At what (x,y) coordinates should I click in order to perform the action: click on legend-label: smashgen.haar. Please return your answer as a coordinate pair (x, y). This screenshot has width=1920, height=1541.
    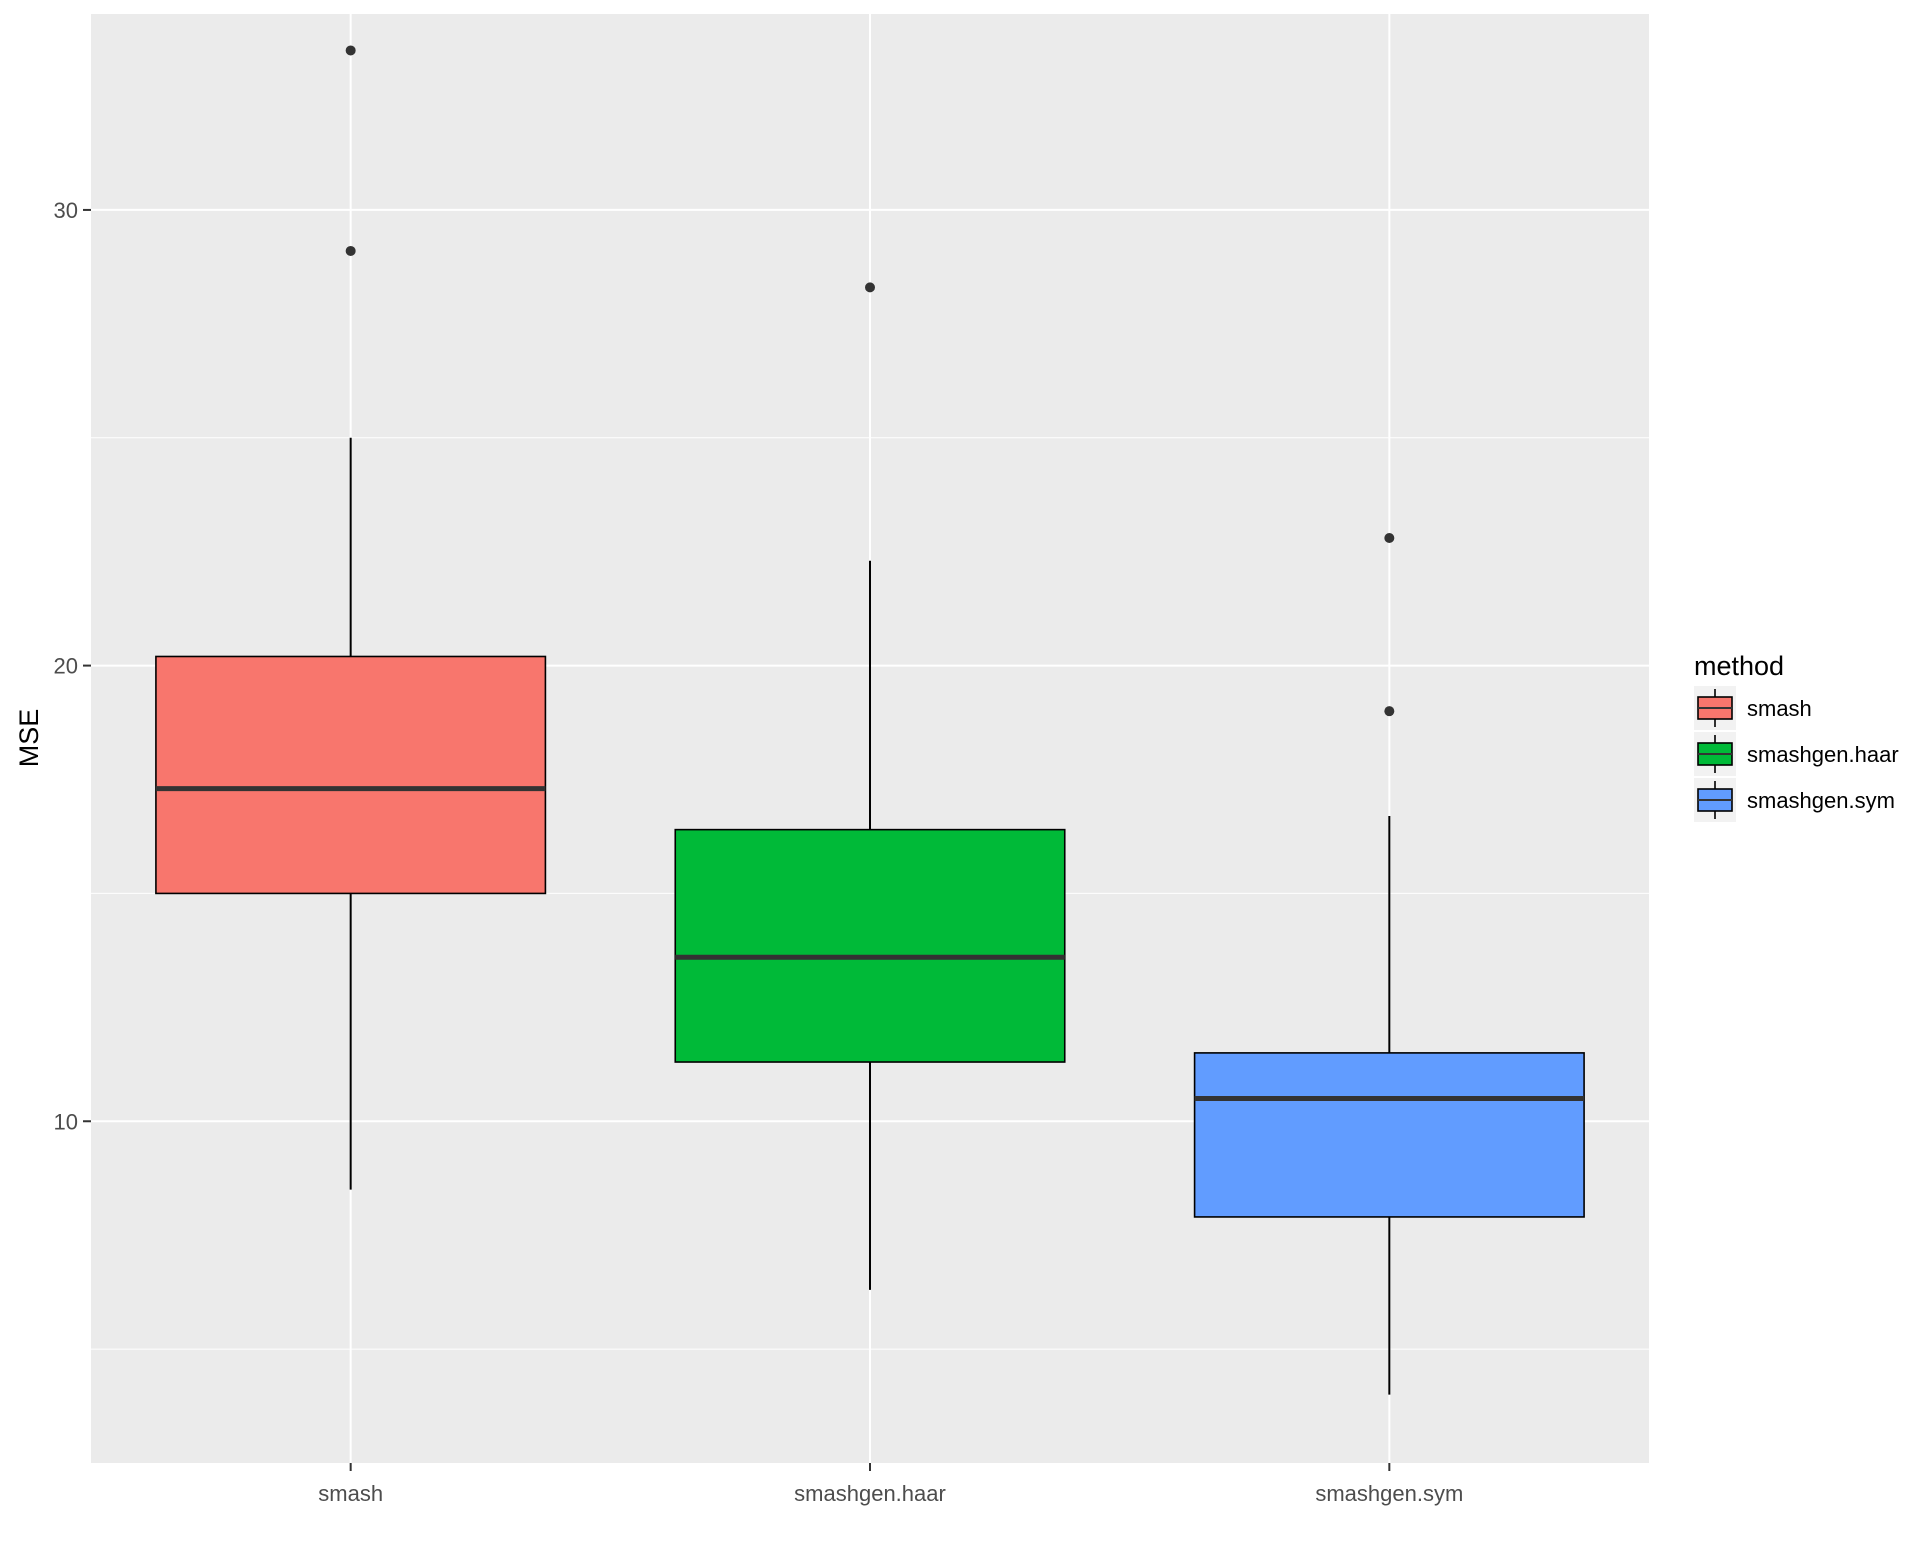
    Looking at the image, I should click on (1823, 754).